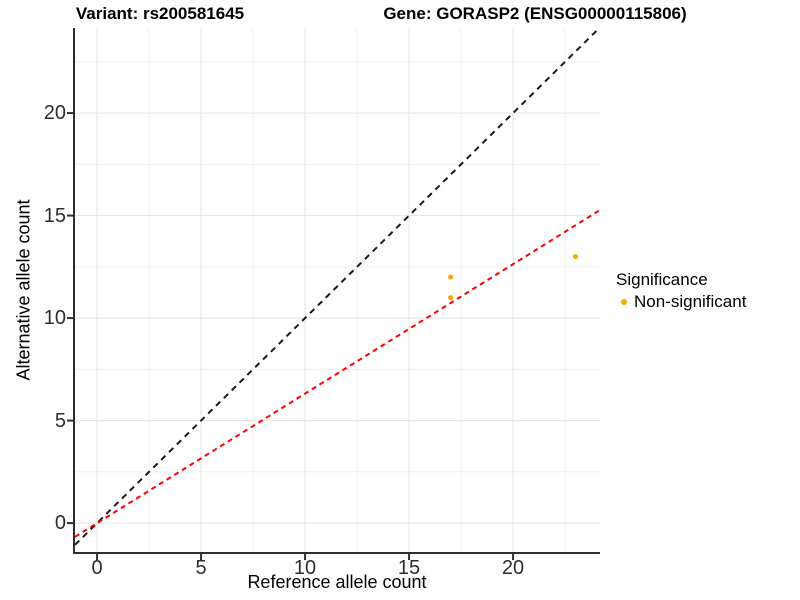 Image resolution: width=800 pixels, height=600 pixels. What do you see at coordinates (409, 568) in the screenshot?
I see `x-tick-label: 15` at bounding box center [409, 568].